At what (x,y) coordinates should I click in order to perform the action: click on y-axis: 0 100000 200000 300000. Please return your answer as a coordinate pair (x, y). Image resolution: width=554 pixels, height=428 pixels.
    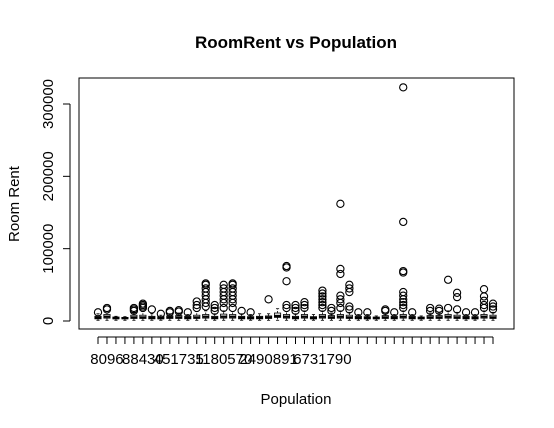
    Looking at the image, I should click on (55, 202).